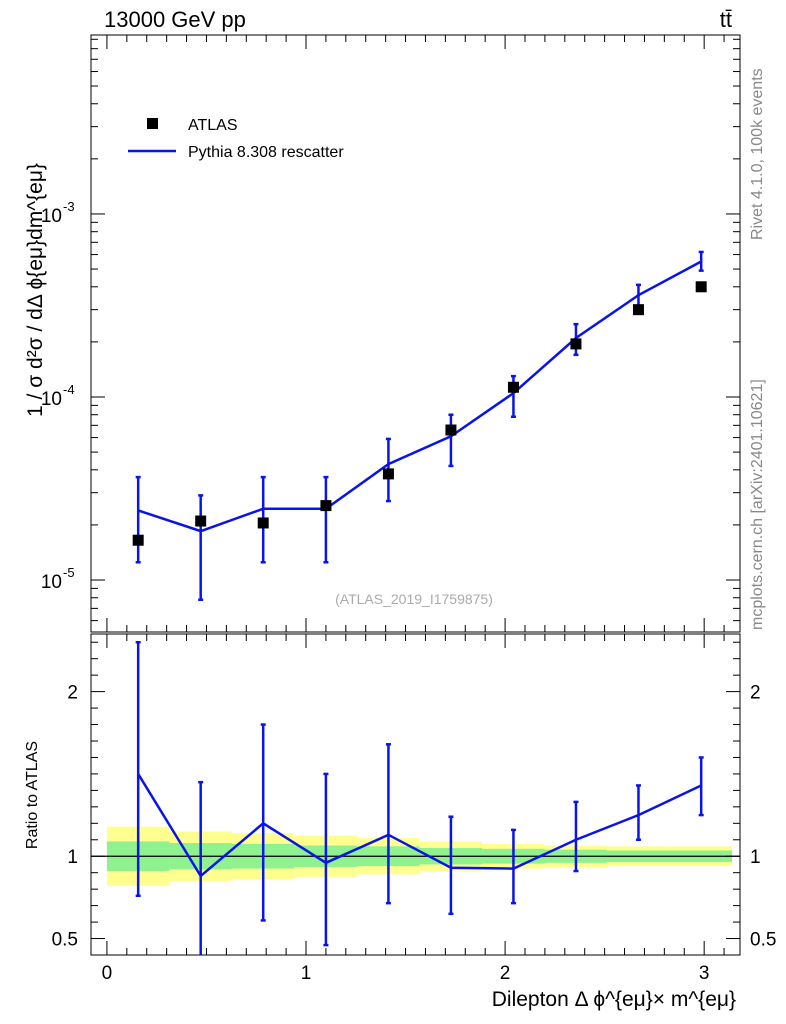  What do you see at coordinates (72, 857) in the screenshot?
I see `ratio-ytick-label-left: 1` at bounding box center [72, 857].